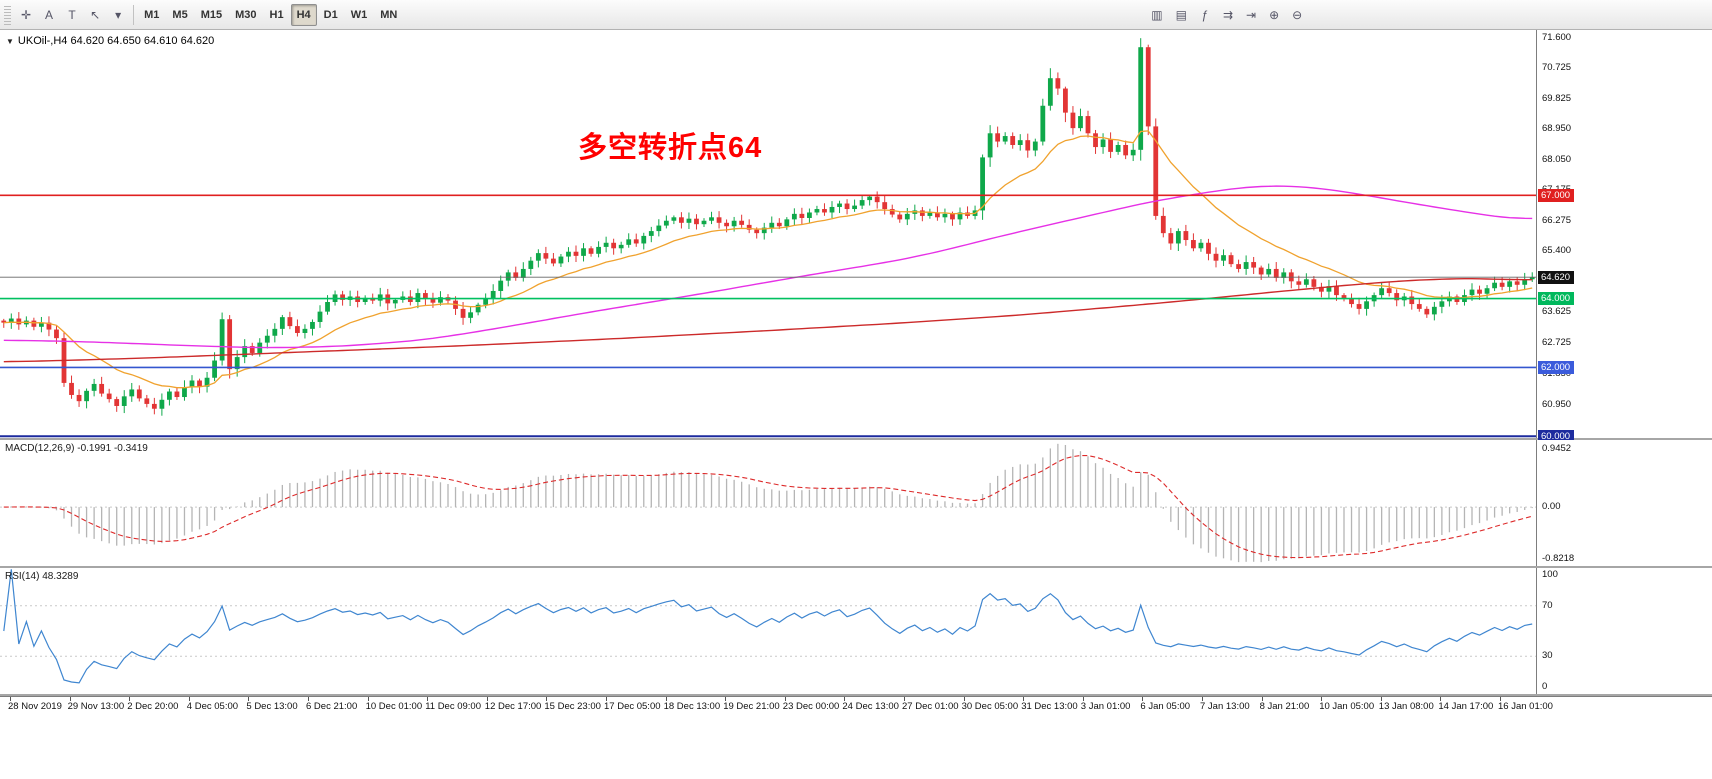 The image size is (1712, 779). What do you see at coordinates (1547, 656) in the screenshot?
I see `rsi-axis-label: 30` at bounding box center [1547, 656].